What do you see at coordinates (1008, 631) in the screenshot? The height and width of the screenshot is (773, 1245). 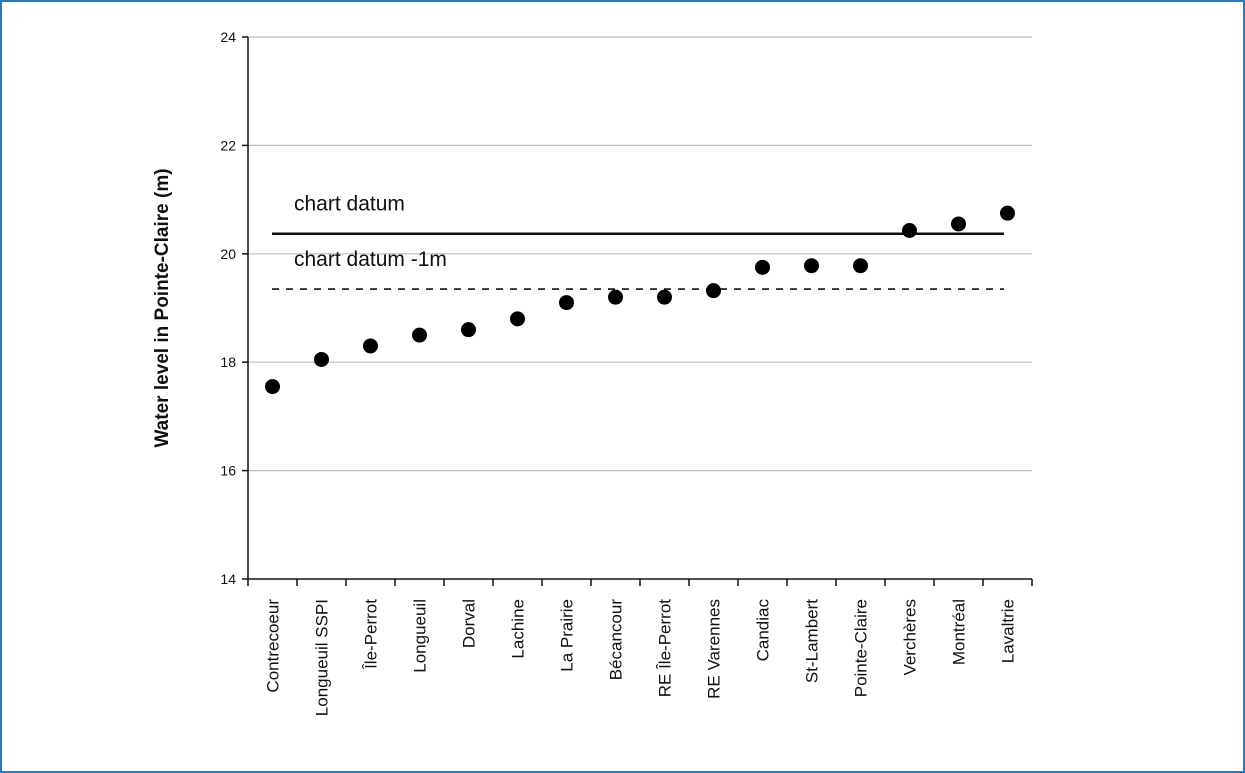 I see `x-category-label: Lavaltrie` at bounding box center [1008, 631].